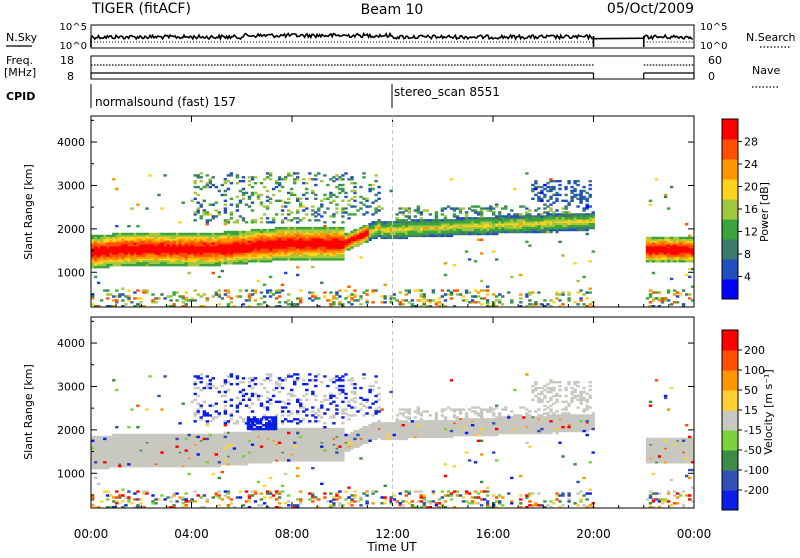  Describe the element at coordinates (292, 534) in the screenshot. I see `xtick-label: 08:00` at that location.